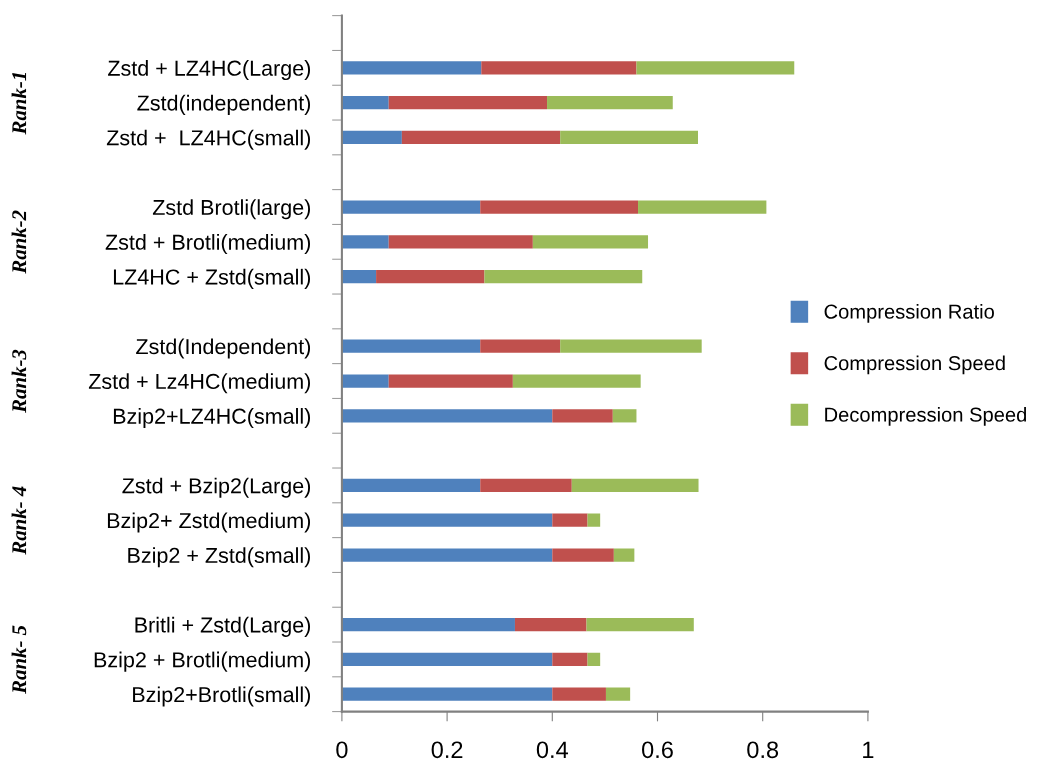 The height and width of the screenshot is (782, 1052). I want to click on text: Rank- 5, so click(19, 659).